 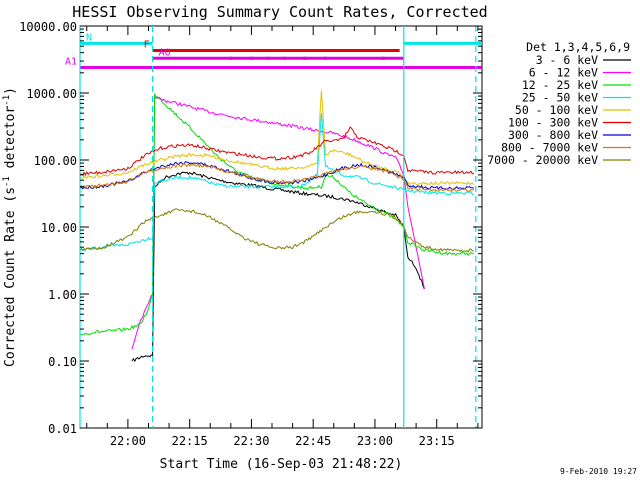 What do you see at coordinates (71, 62) in the screenshot?
I see `flag-label-a1: A1` at bounding box center [71, 62].